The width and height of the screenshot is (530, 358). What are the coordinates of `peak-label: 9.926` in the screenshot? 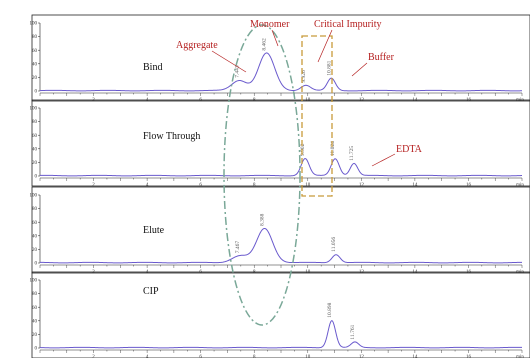 It's located at (304, 76).